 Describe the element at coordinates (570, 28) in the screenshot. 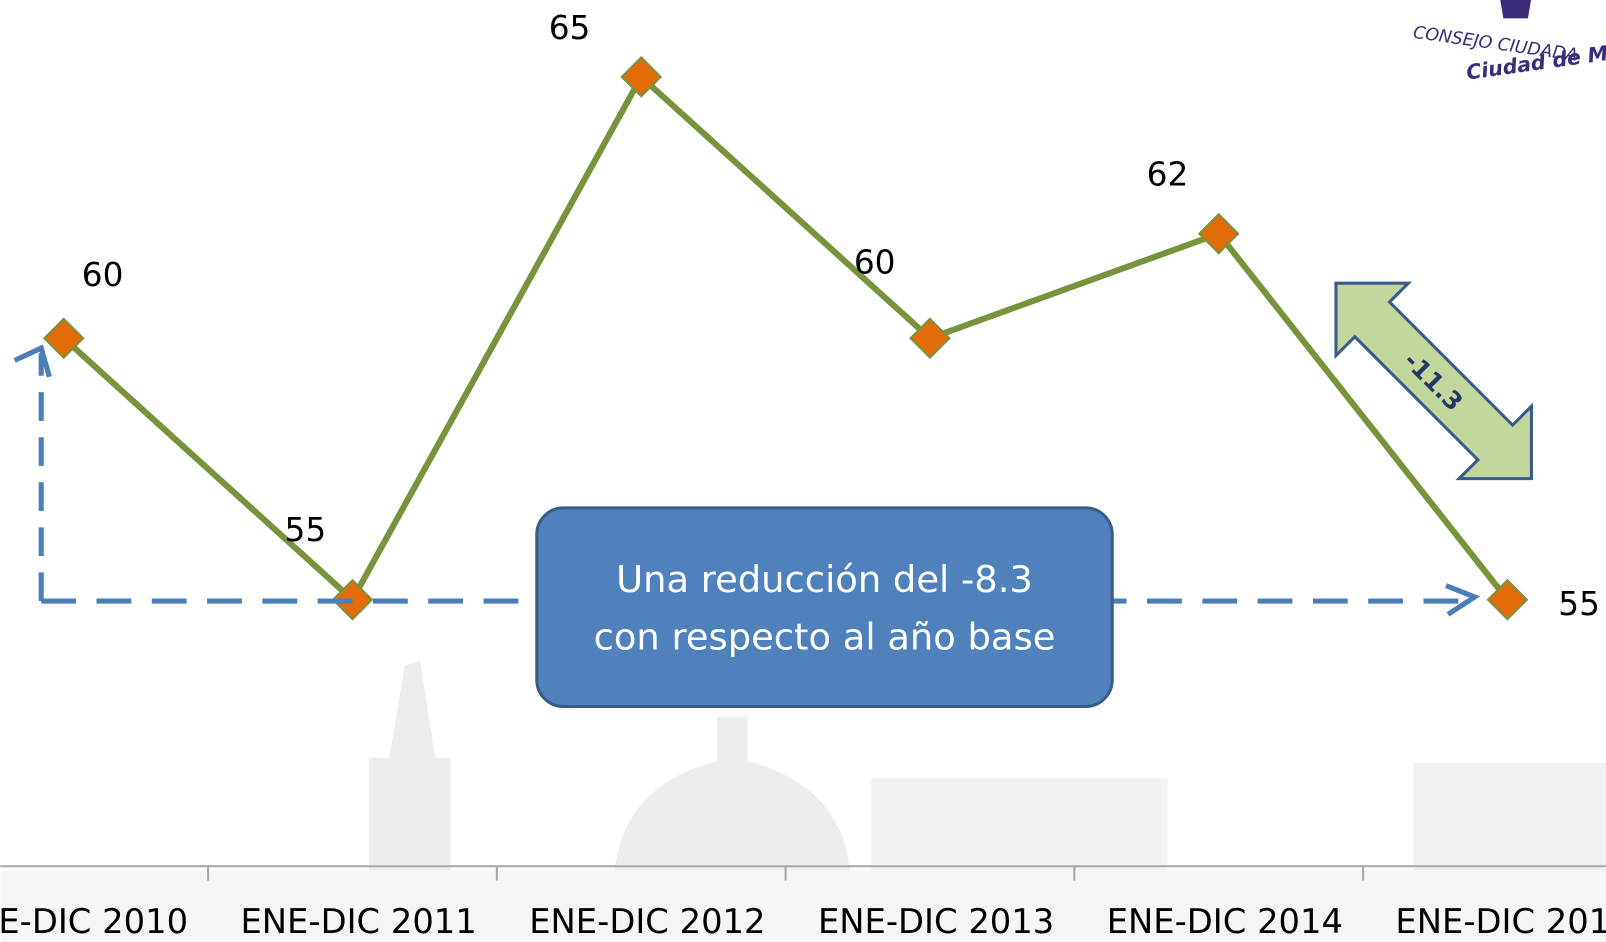

I see `data-label: 65` at that location.